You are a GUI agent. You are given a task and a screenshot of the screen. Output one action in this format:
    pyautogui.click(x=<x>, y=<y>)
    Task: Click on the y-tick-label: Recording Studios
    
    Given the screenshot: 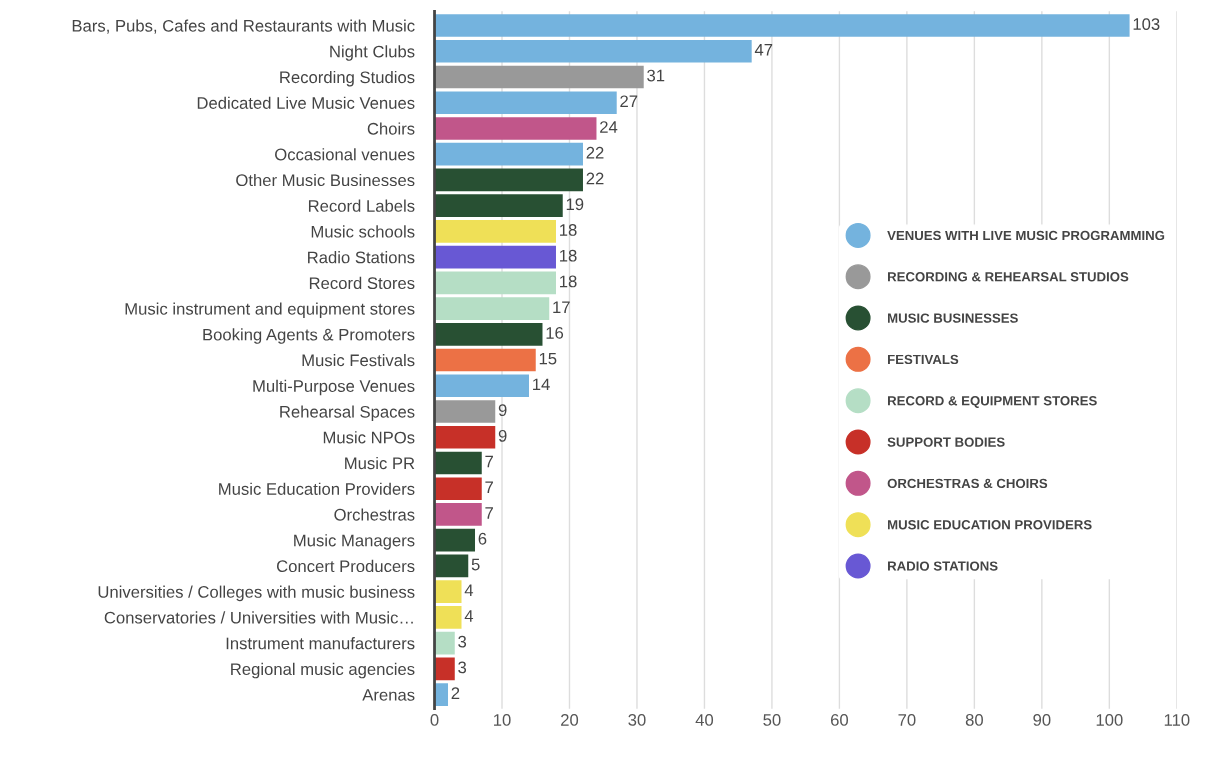 What is the action you would take?
    pyautogui.click(x=347, y=78)
    